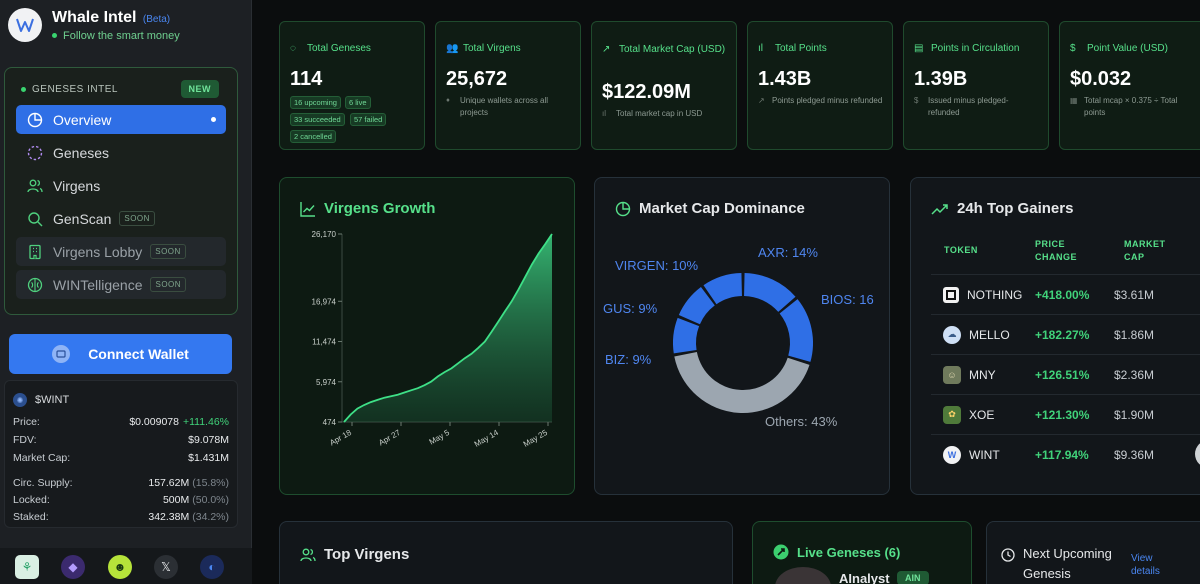 The image size is (1200, 584). I want to click on stat-label: ◌ Total Geneses, so click(354, 48).